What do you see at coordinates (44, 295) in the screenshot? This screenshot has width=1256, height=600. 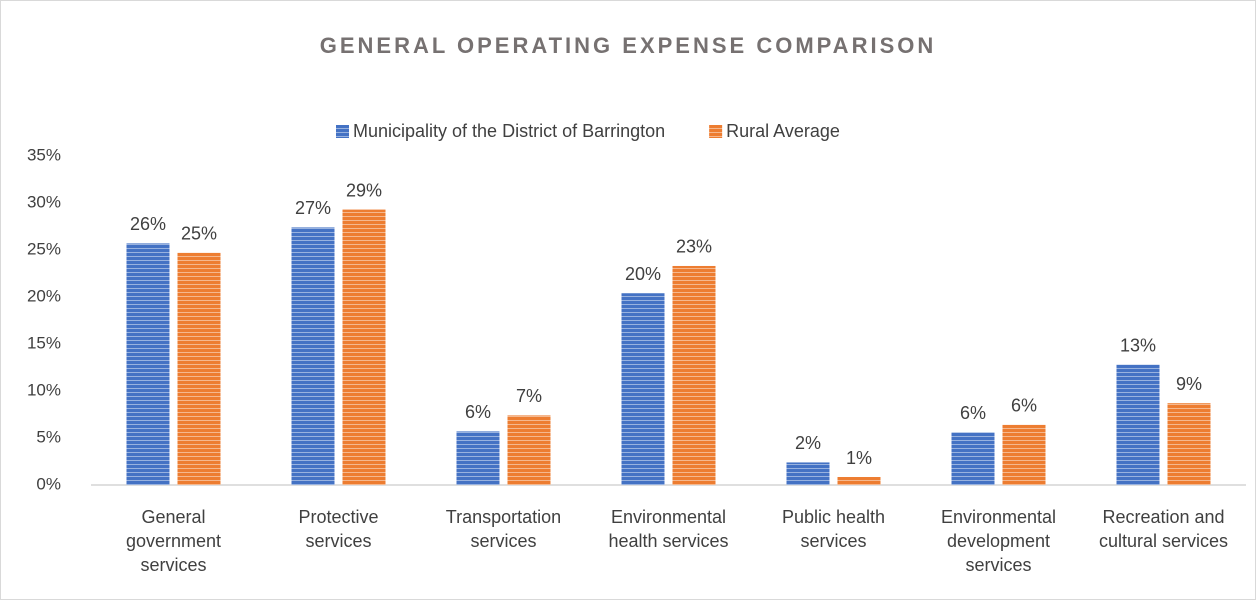 I see `y-tick-label: 20%` at bounding box center [44, 295].